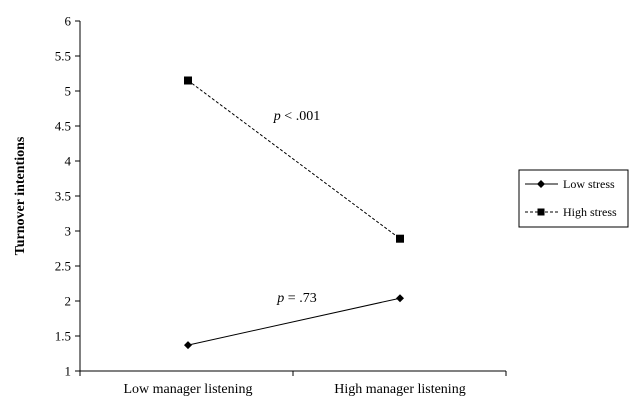  I want to click on p-value-text: = .73, so click(300, 298).